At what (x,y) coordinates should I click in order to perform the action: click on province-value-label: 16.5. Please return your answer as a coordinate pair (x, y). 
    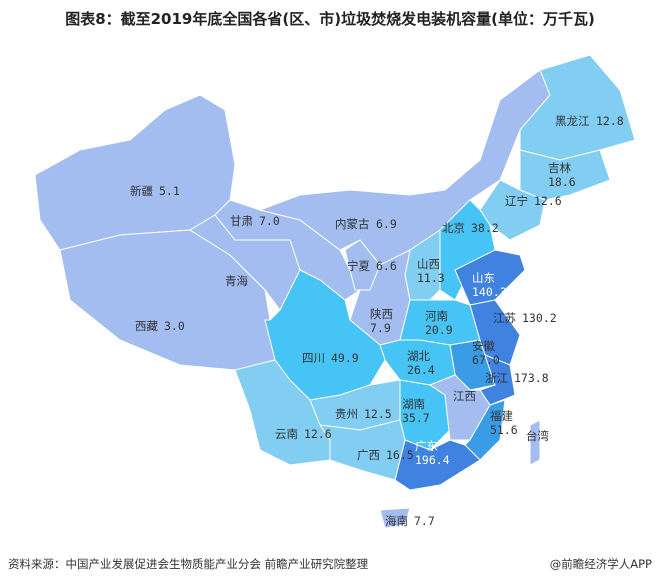
    Looking at the image, I should click on (400, 455).